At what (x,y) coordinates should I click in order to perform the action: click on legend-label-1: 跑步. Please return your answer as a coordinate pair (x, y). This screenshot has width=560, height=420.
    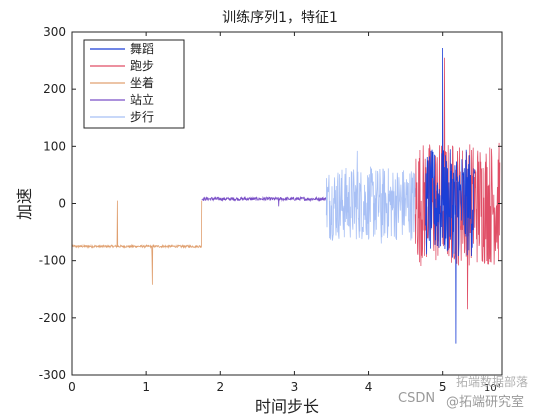
    Looking at the image, I should click on (142, 66).